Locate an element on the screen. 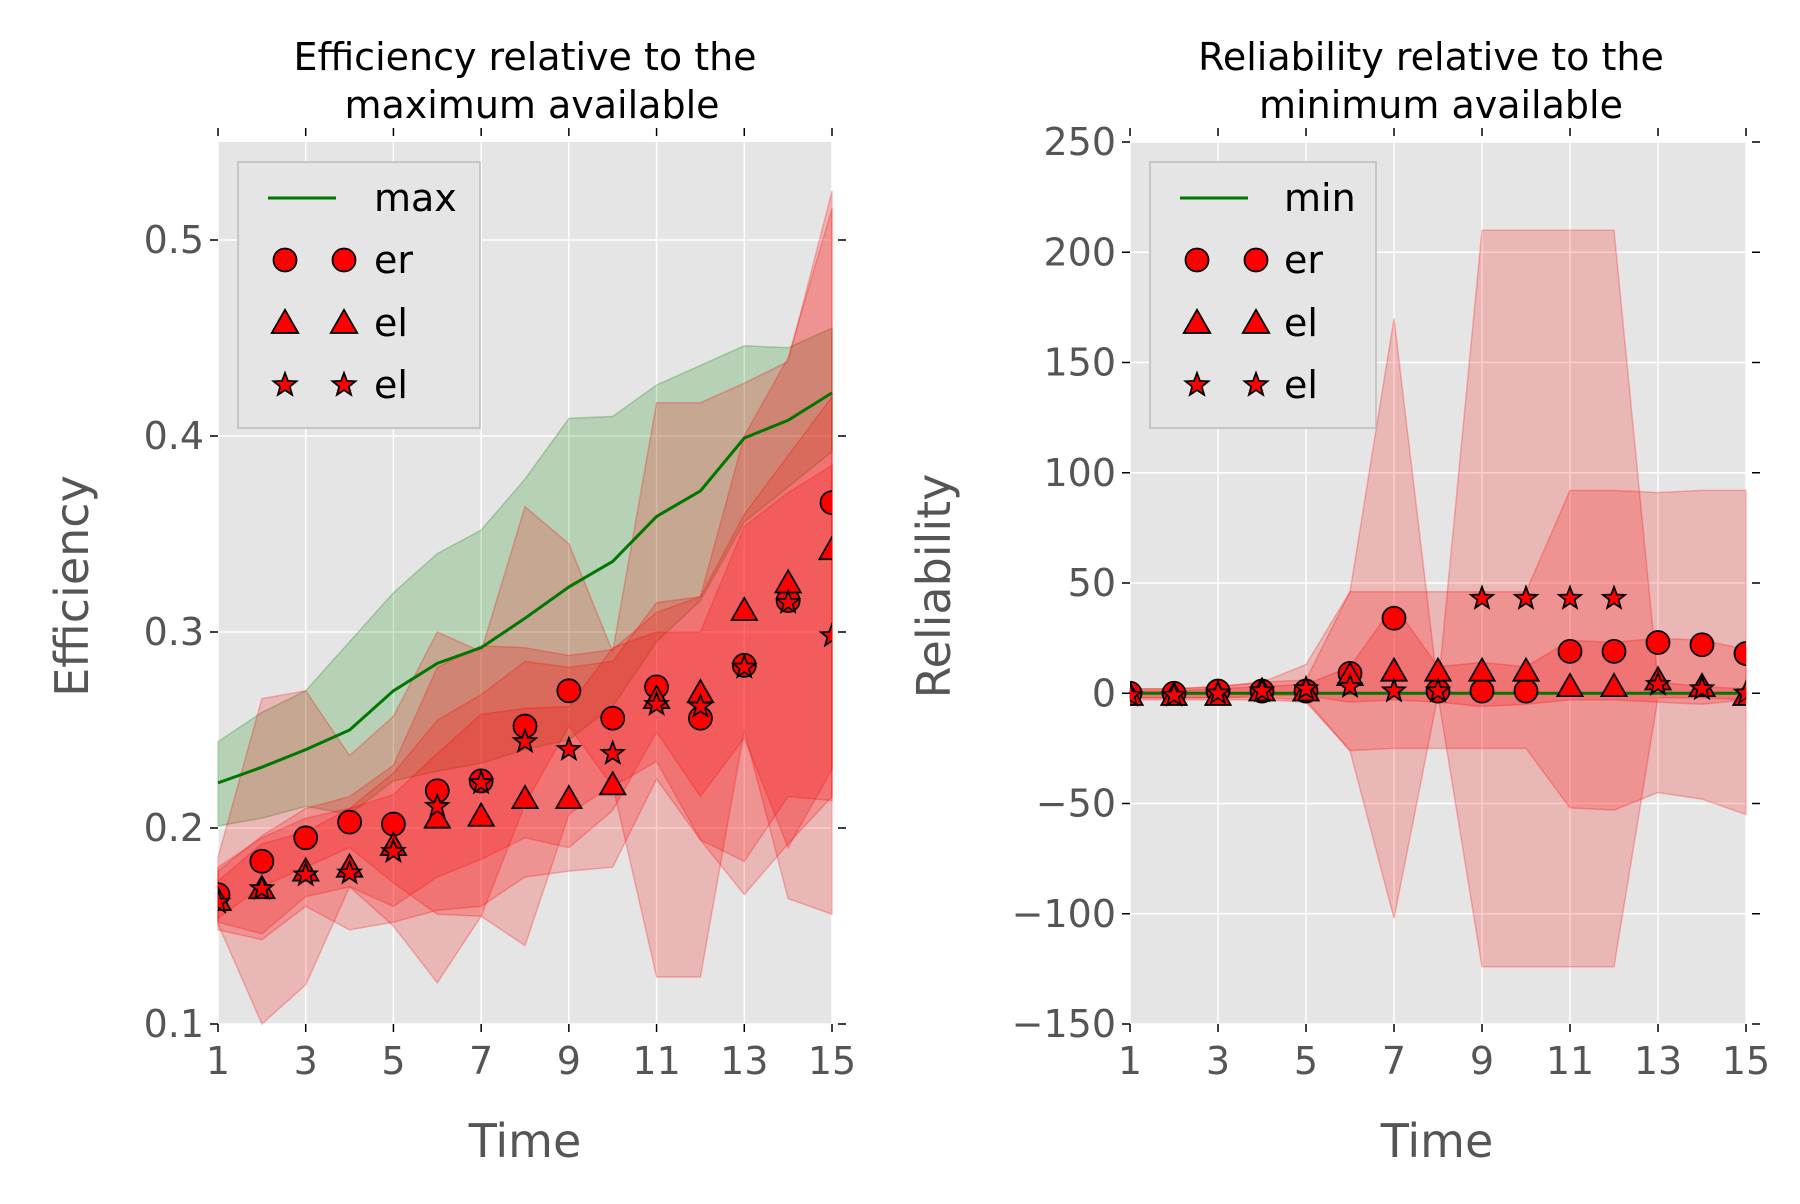  efficiency-legend-label-er: er is located at coordinates (393, 260).